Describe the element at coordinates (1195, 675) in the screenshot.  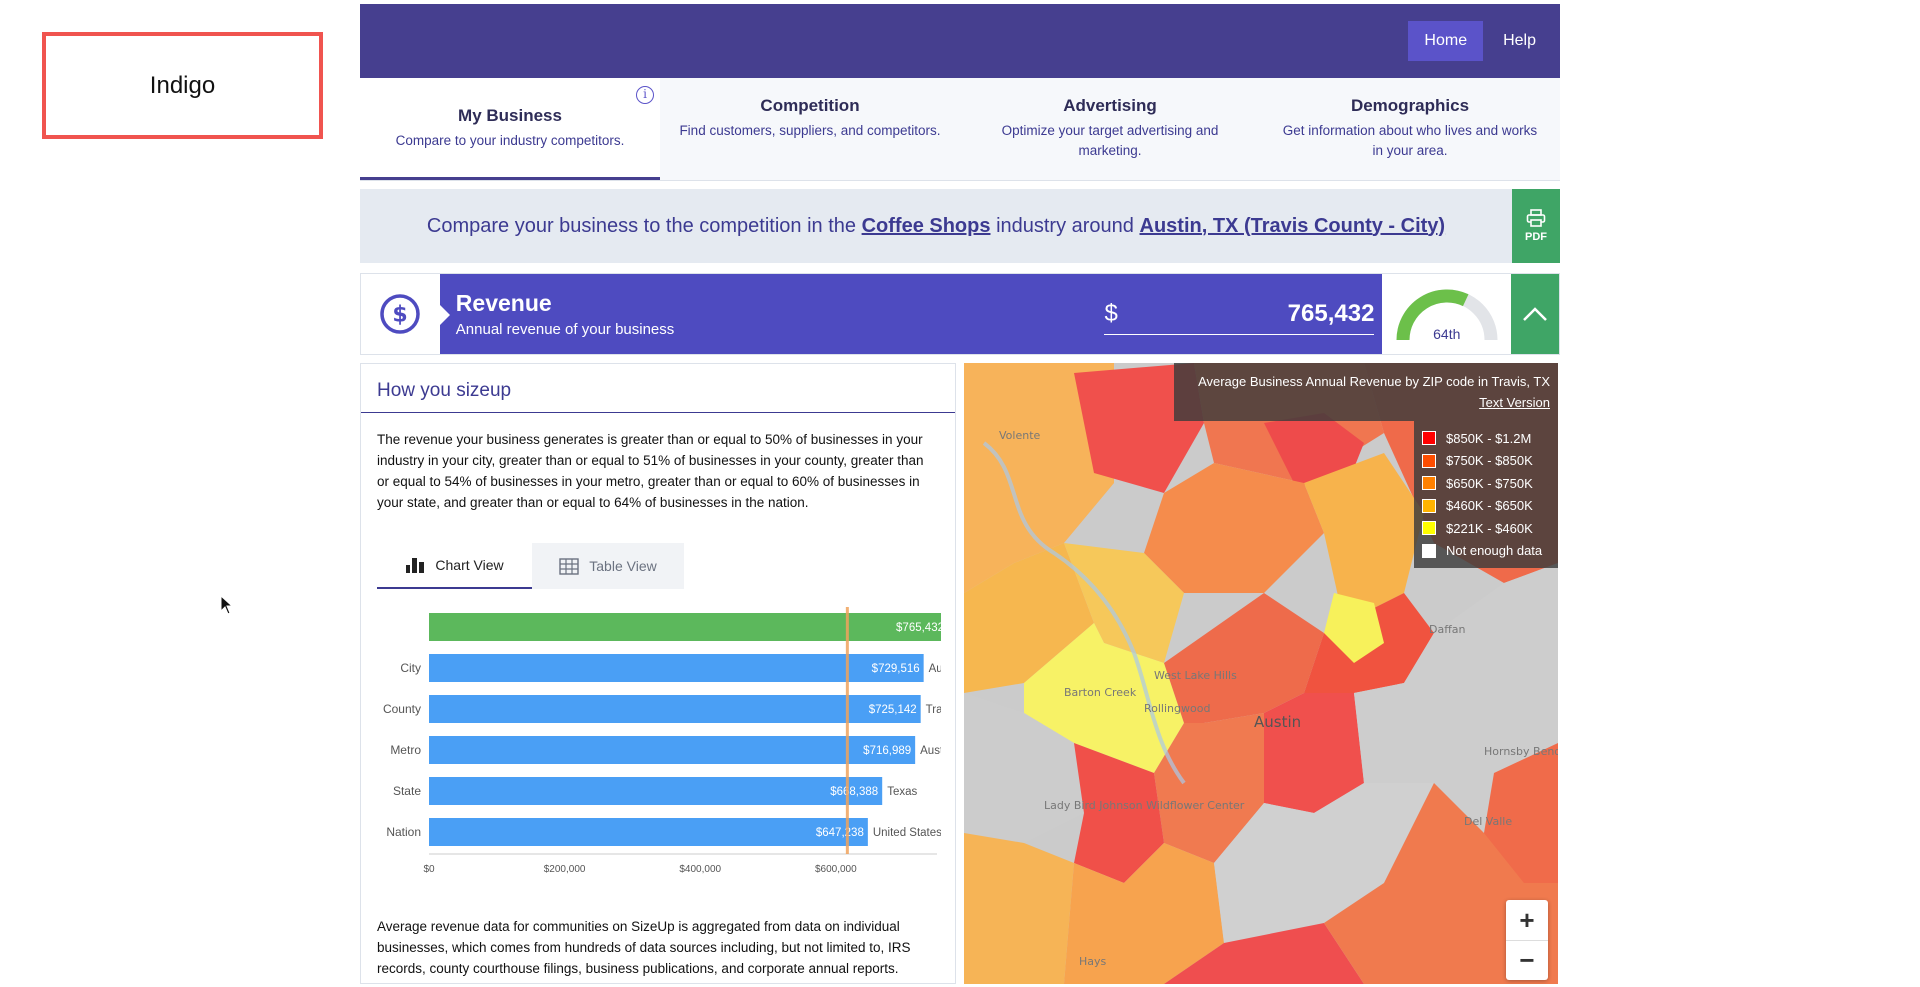
I see `map-label: West Lake Hills` at that location.